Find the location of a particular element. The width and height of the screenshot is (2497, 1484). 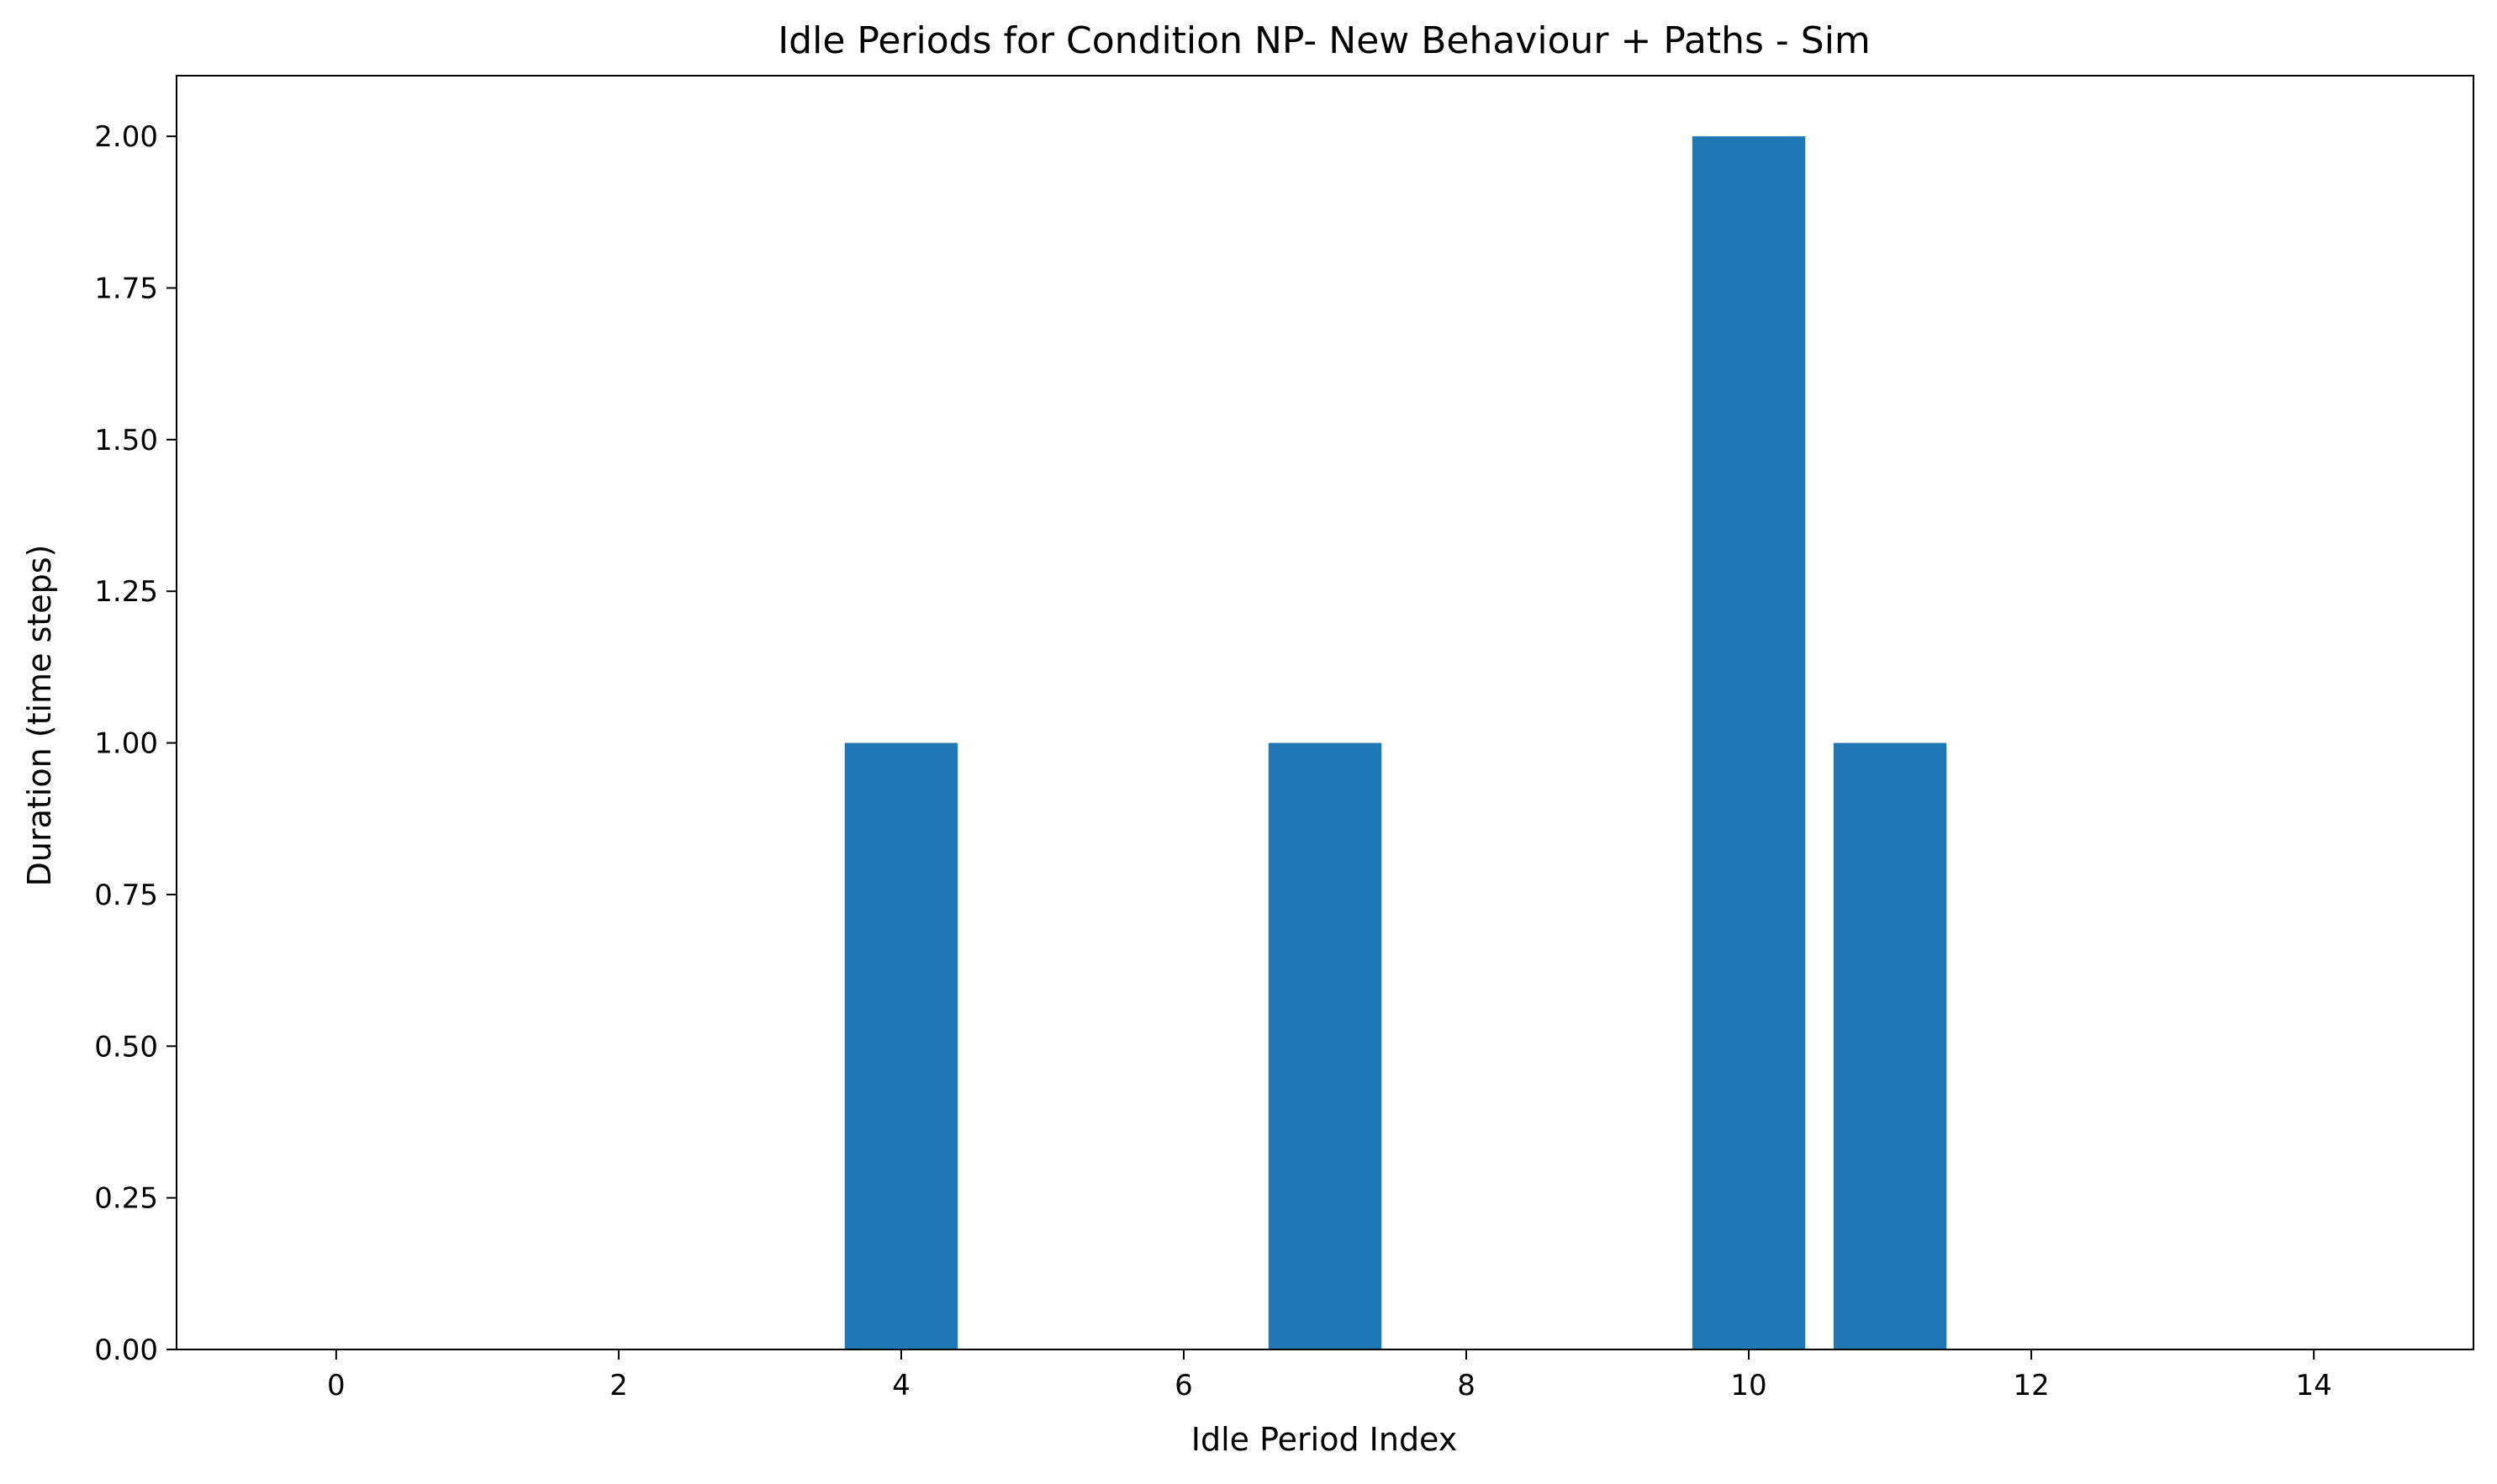

x-tick-label-5: 10 is located at coordinates (1748, 1385).